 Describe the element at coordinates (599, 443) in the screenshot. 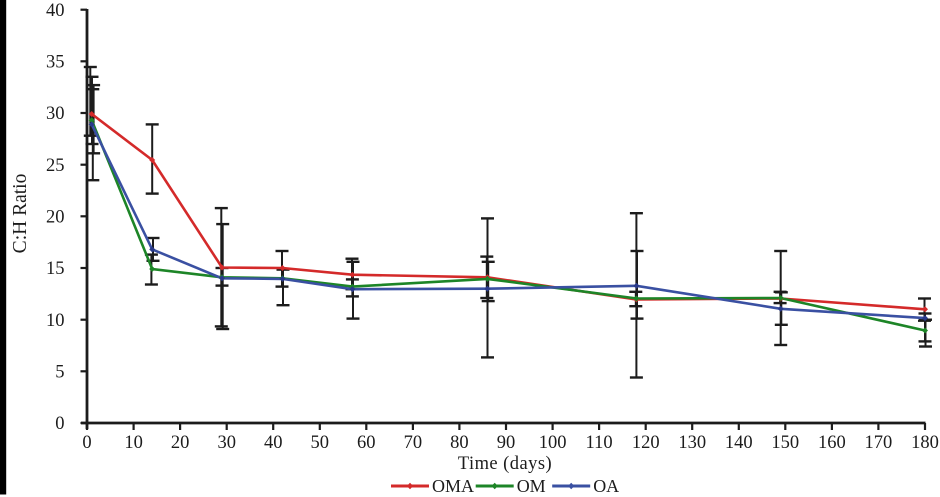

I see `svg-text: 110` at that location.